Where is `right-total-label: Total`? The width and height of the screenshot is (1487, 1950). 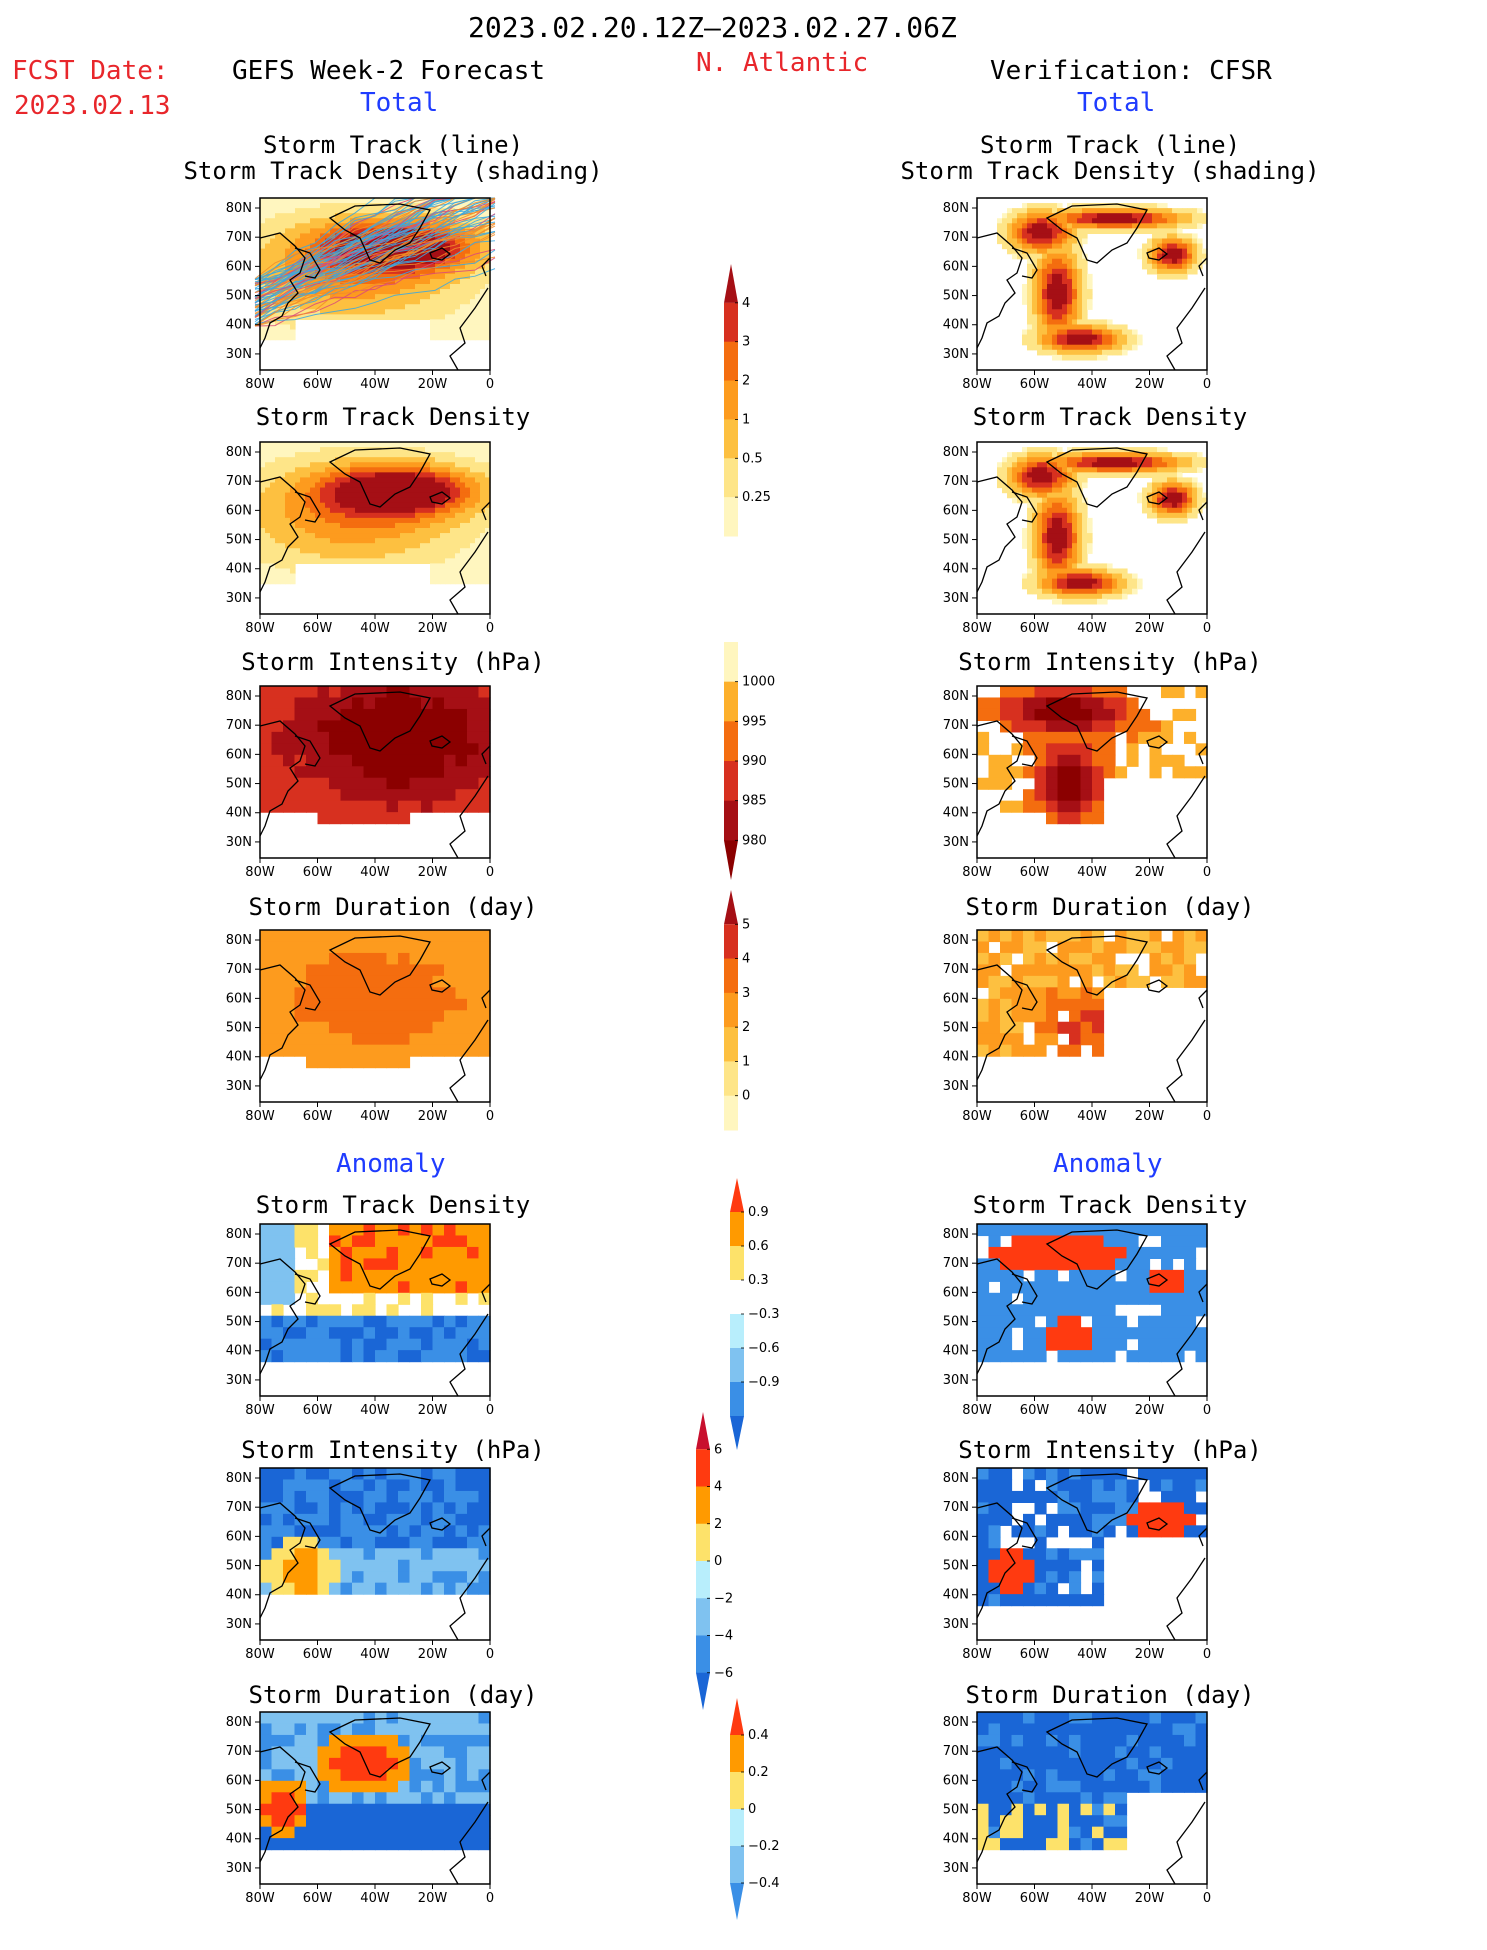
right-total-label: Total is located at coordinates (1116, 103).